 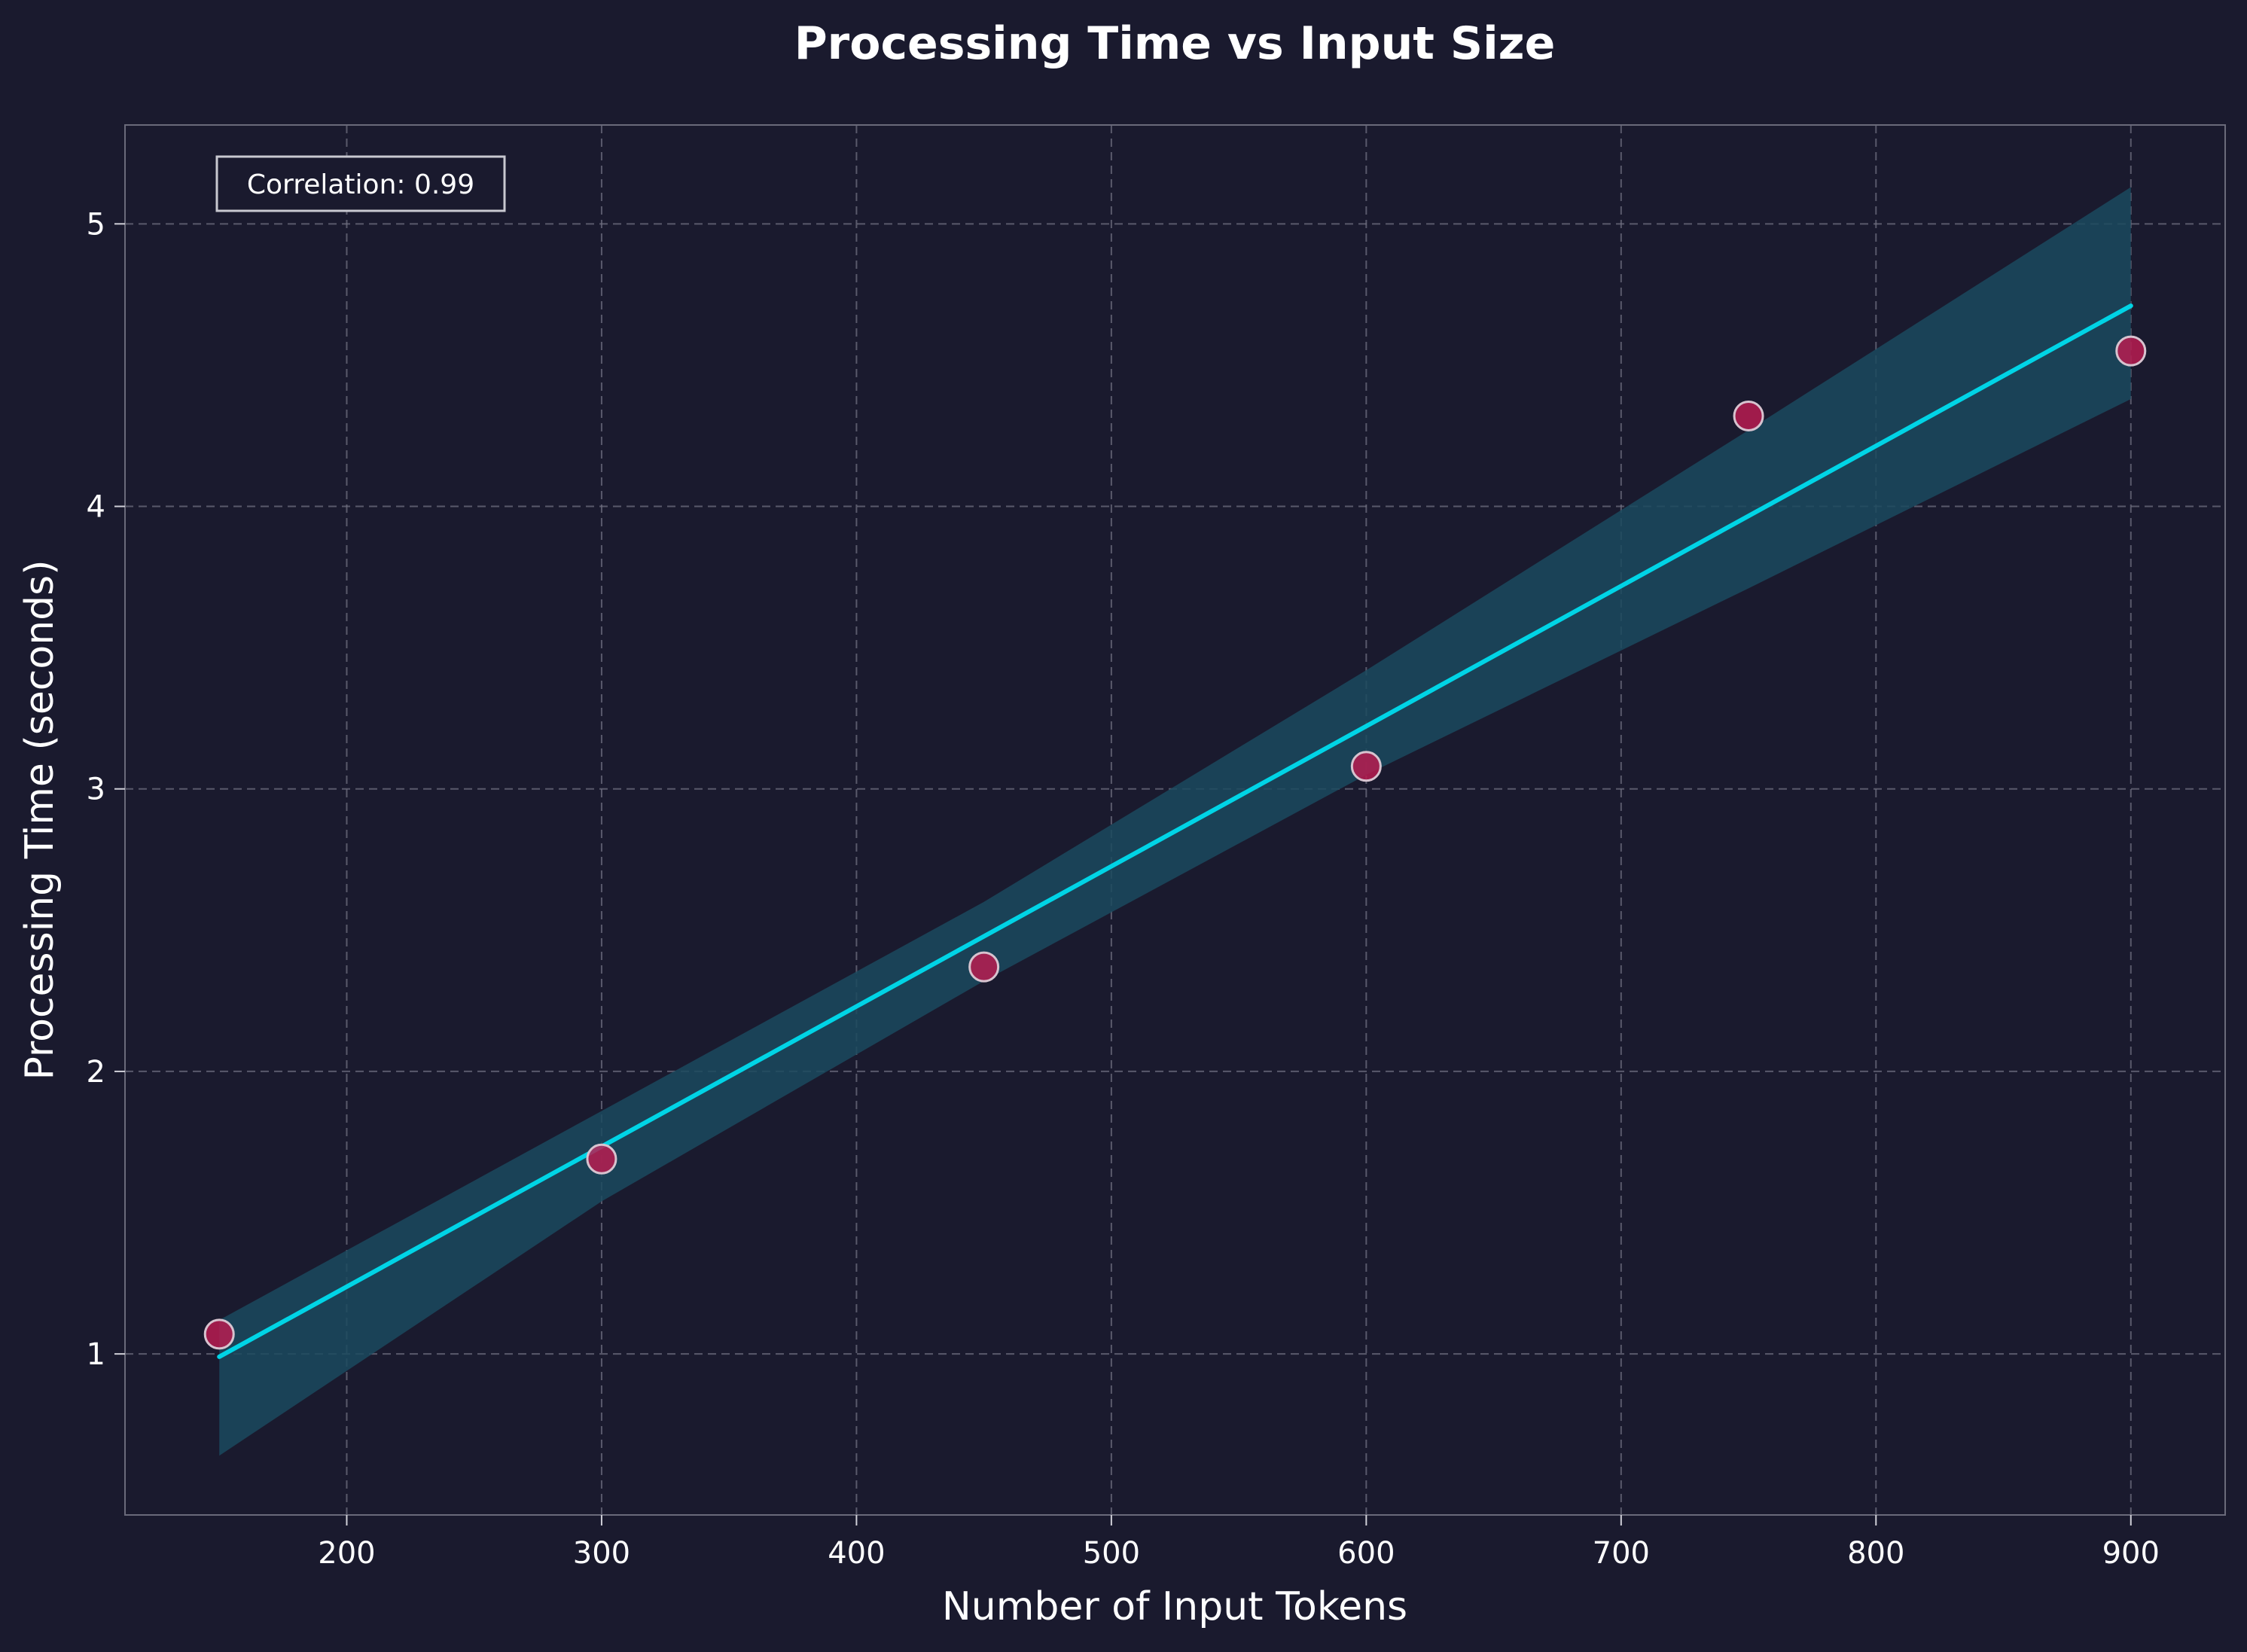 I want to click on y-tick-label: 1, so click(x=96, y=1355).